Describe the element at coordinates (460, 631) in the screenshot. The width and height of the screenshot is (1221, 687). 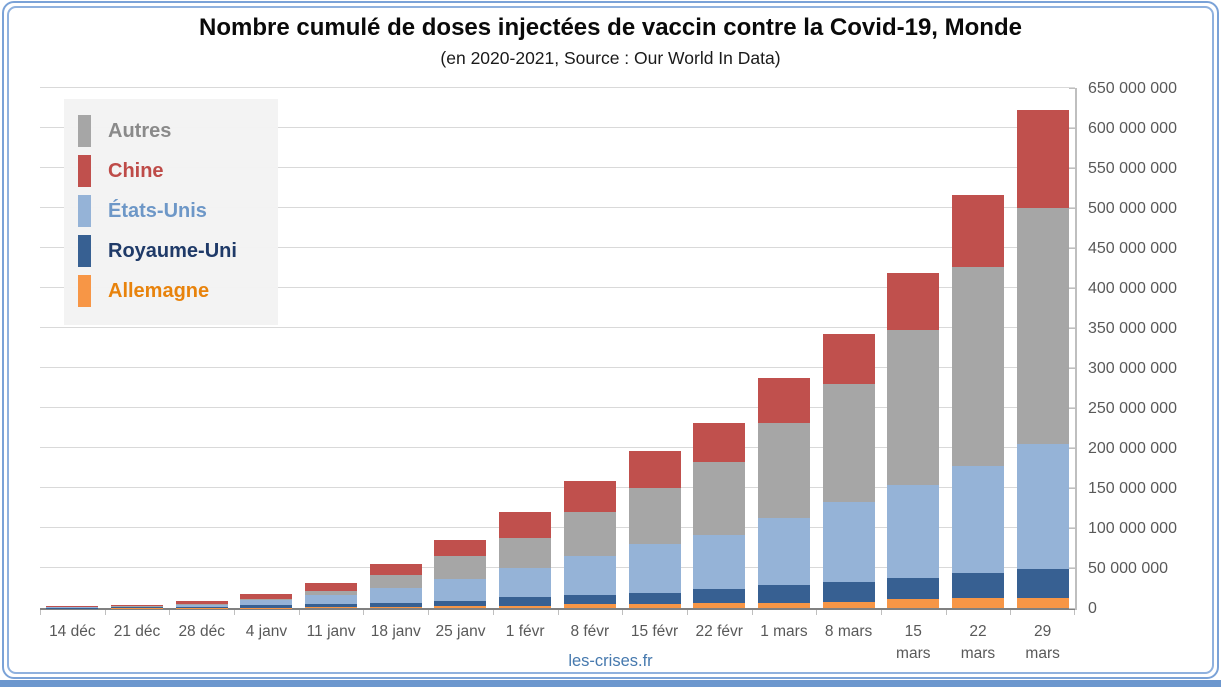
I see `x-tick-label: 25 janv` at that location.